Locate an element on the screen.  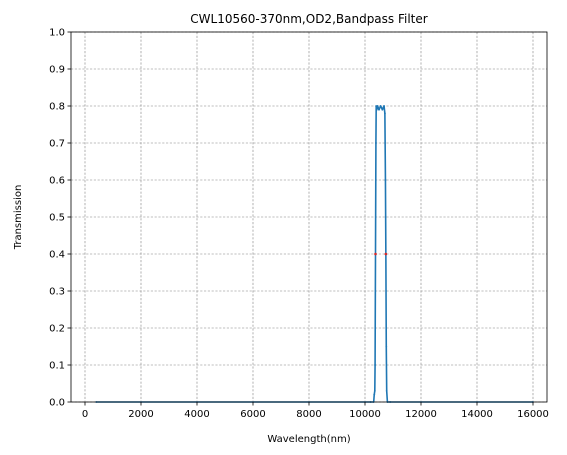
y-tick-label: 0.7 is located at coordinates (57, 144).